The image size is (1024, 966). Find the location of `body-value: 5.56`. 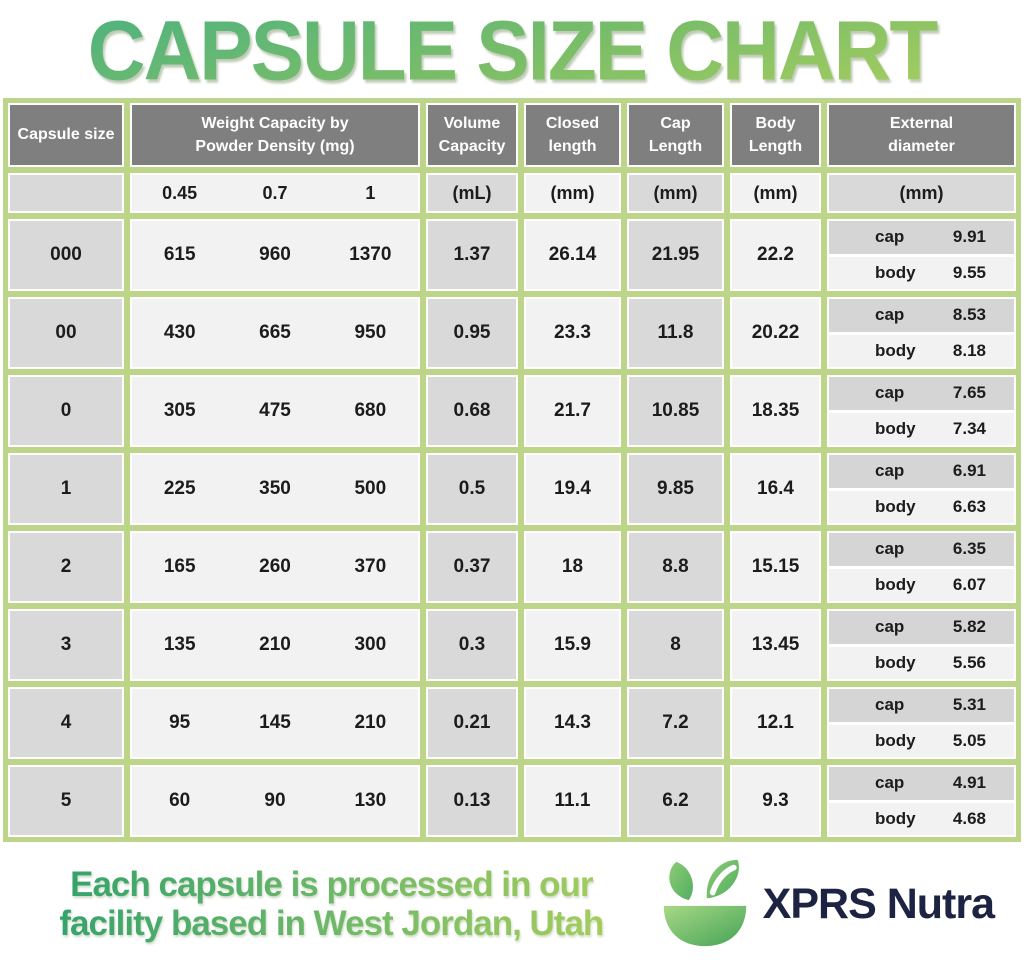

body-value: 5.56 is located at coordinates (969, 662).